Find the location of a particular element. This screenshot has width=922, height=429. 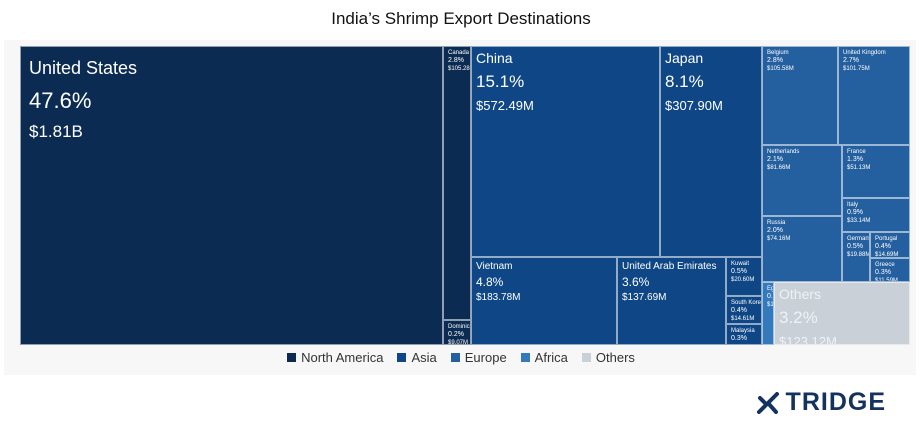

tile-value: $11.28M is located at coordinates (744, 344).